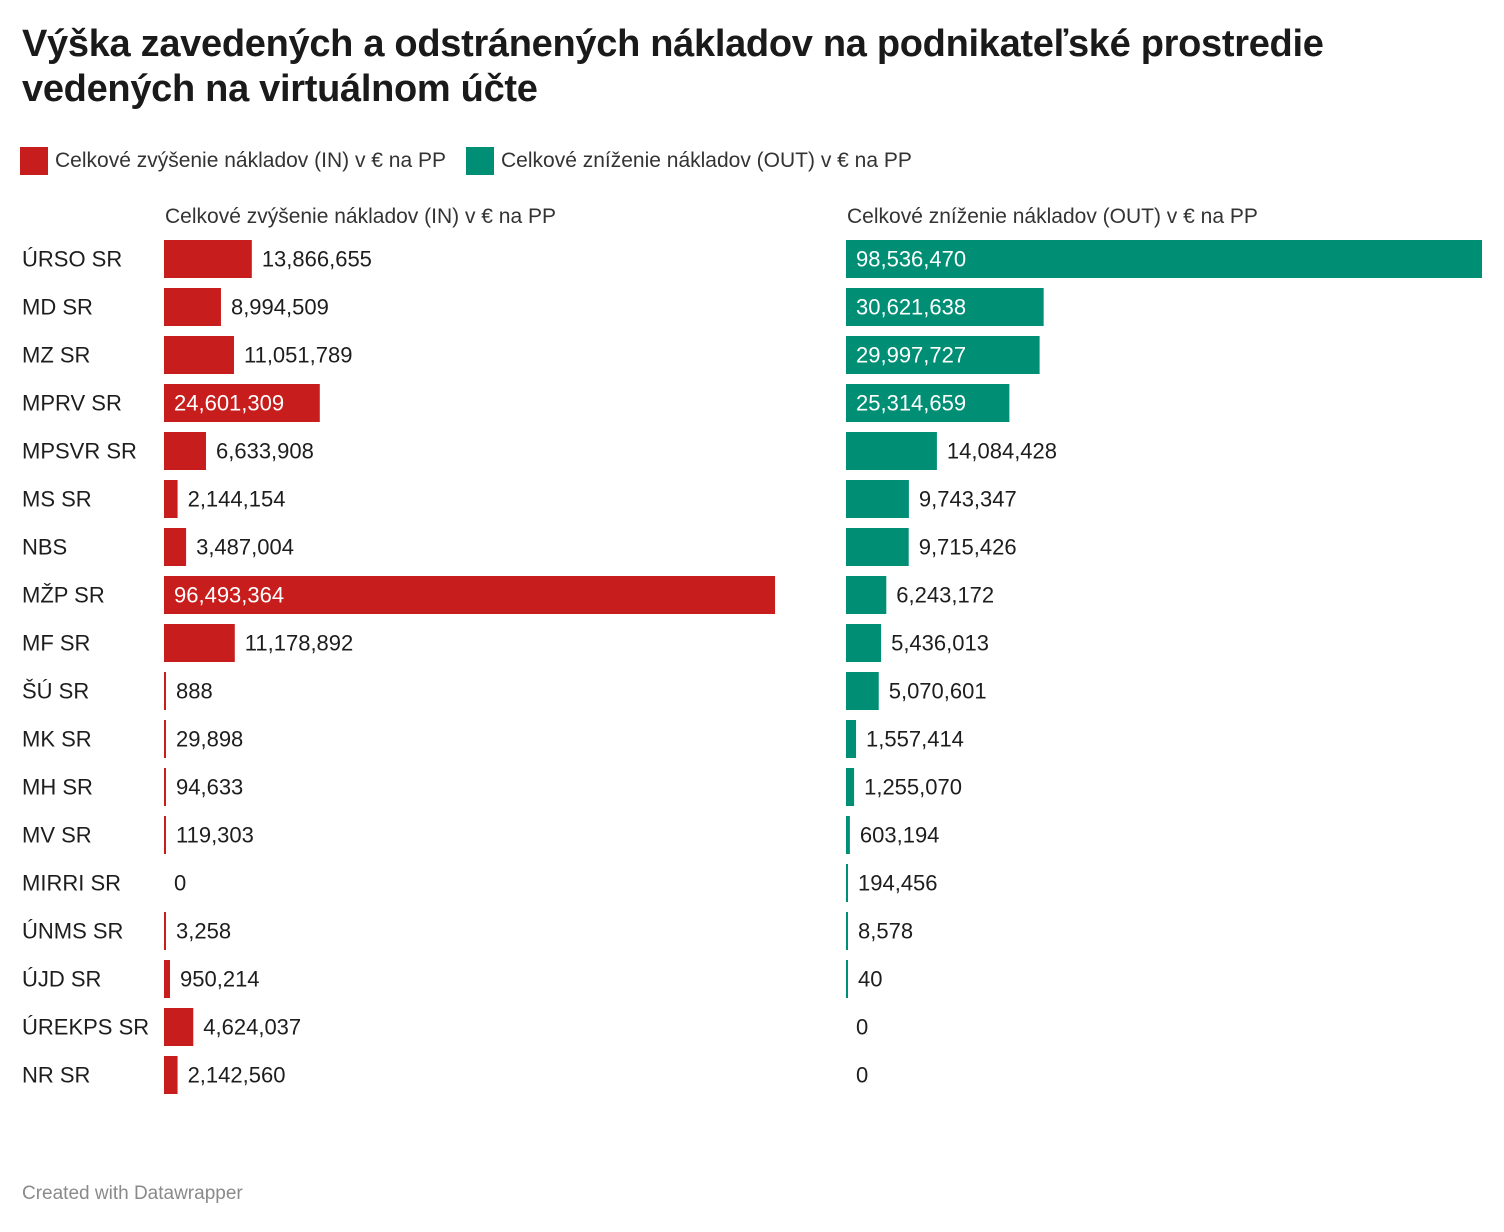 The height and width of the screenshot is (1232, 1504). I want to click on data-label-in: 94,633, so click(209, 787).